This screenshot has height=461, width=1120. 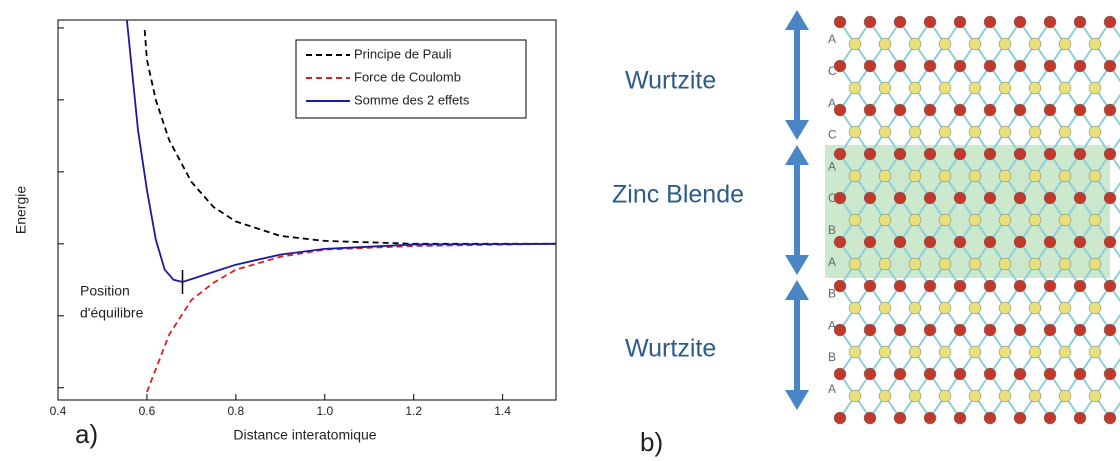 I want to click on x-tick-label: 1.2, so click(x=413, y=411).